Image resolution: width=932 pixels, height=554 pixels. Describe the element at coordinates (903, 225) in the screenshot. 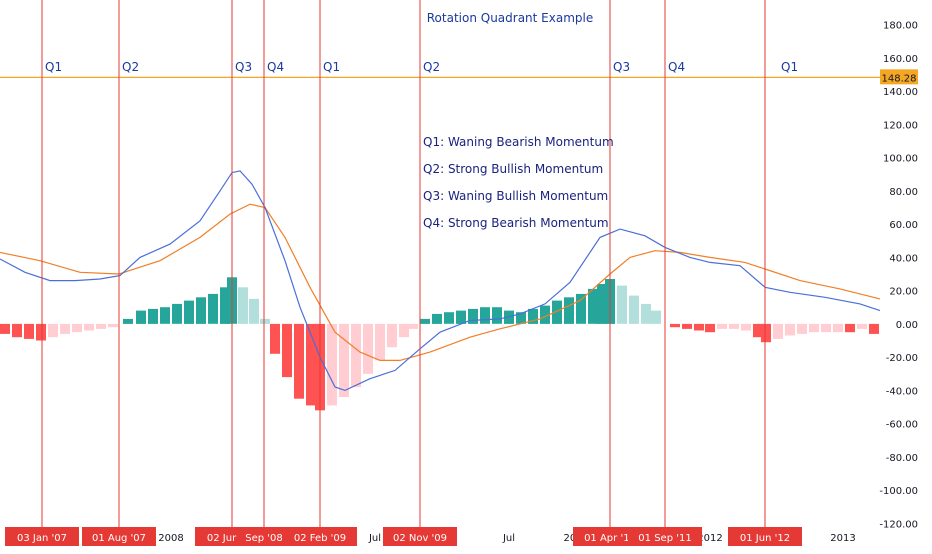

I see `y-axis-tick-label: 60.00` at that location.